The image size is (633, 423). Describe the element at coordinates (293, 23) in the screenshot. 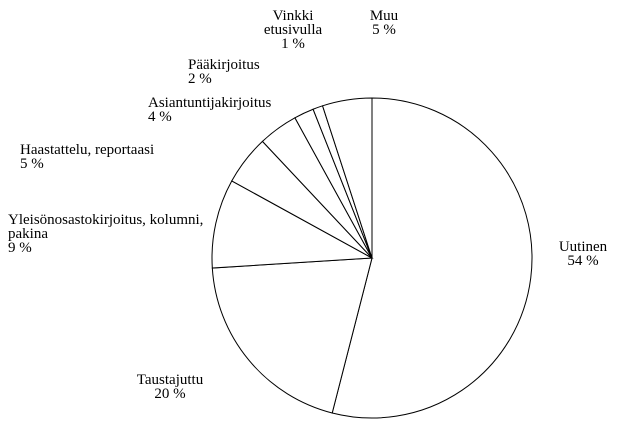

I see `category-name: Vinkki etusivulla` at that location.